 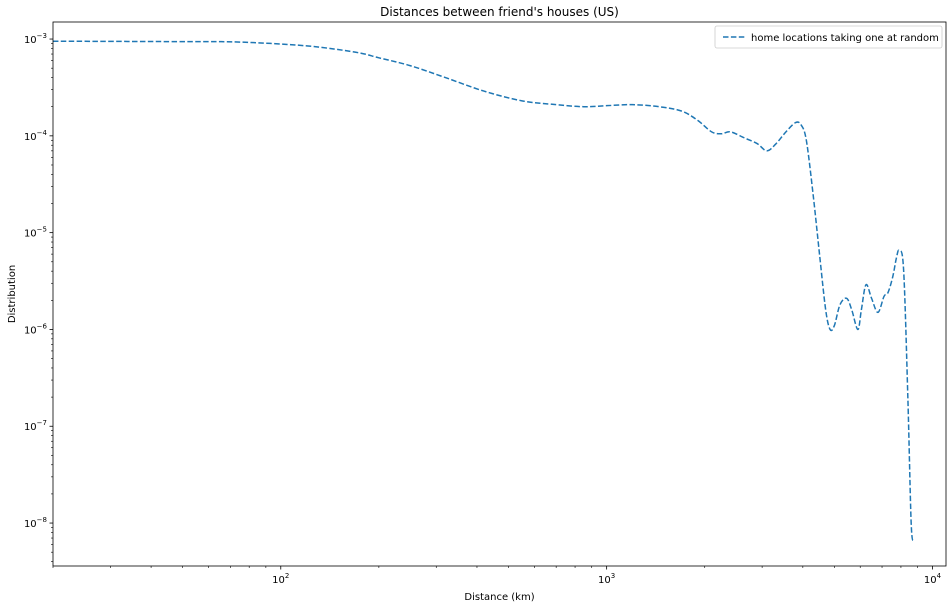 What do you see at coordinates (35, 426) in the screenshot?
I see `y-tick-label: 10⁻⁷` at bounding box center [35, 426].